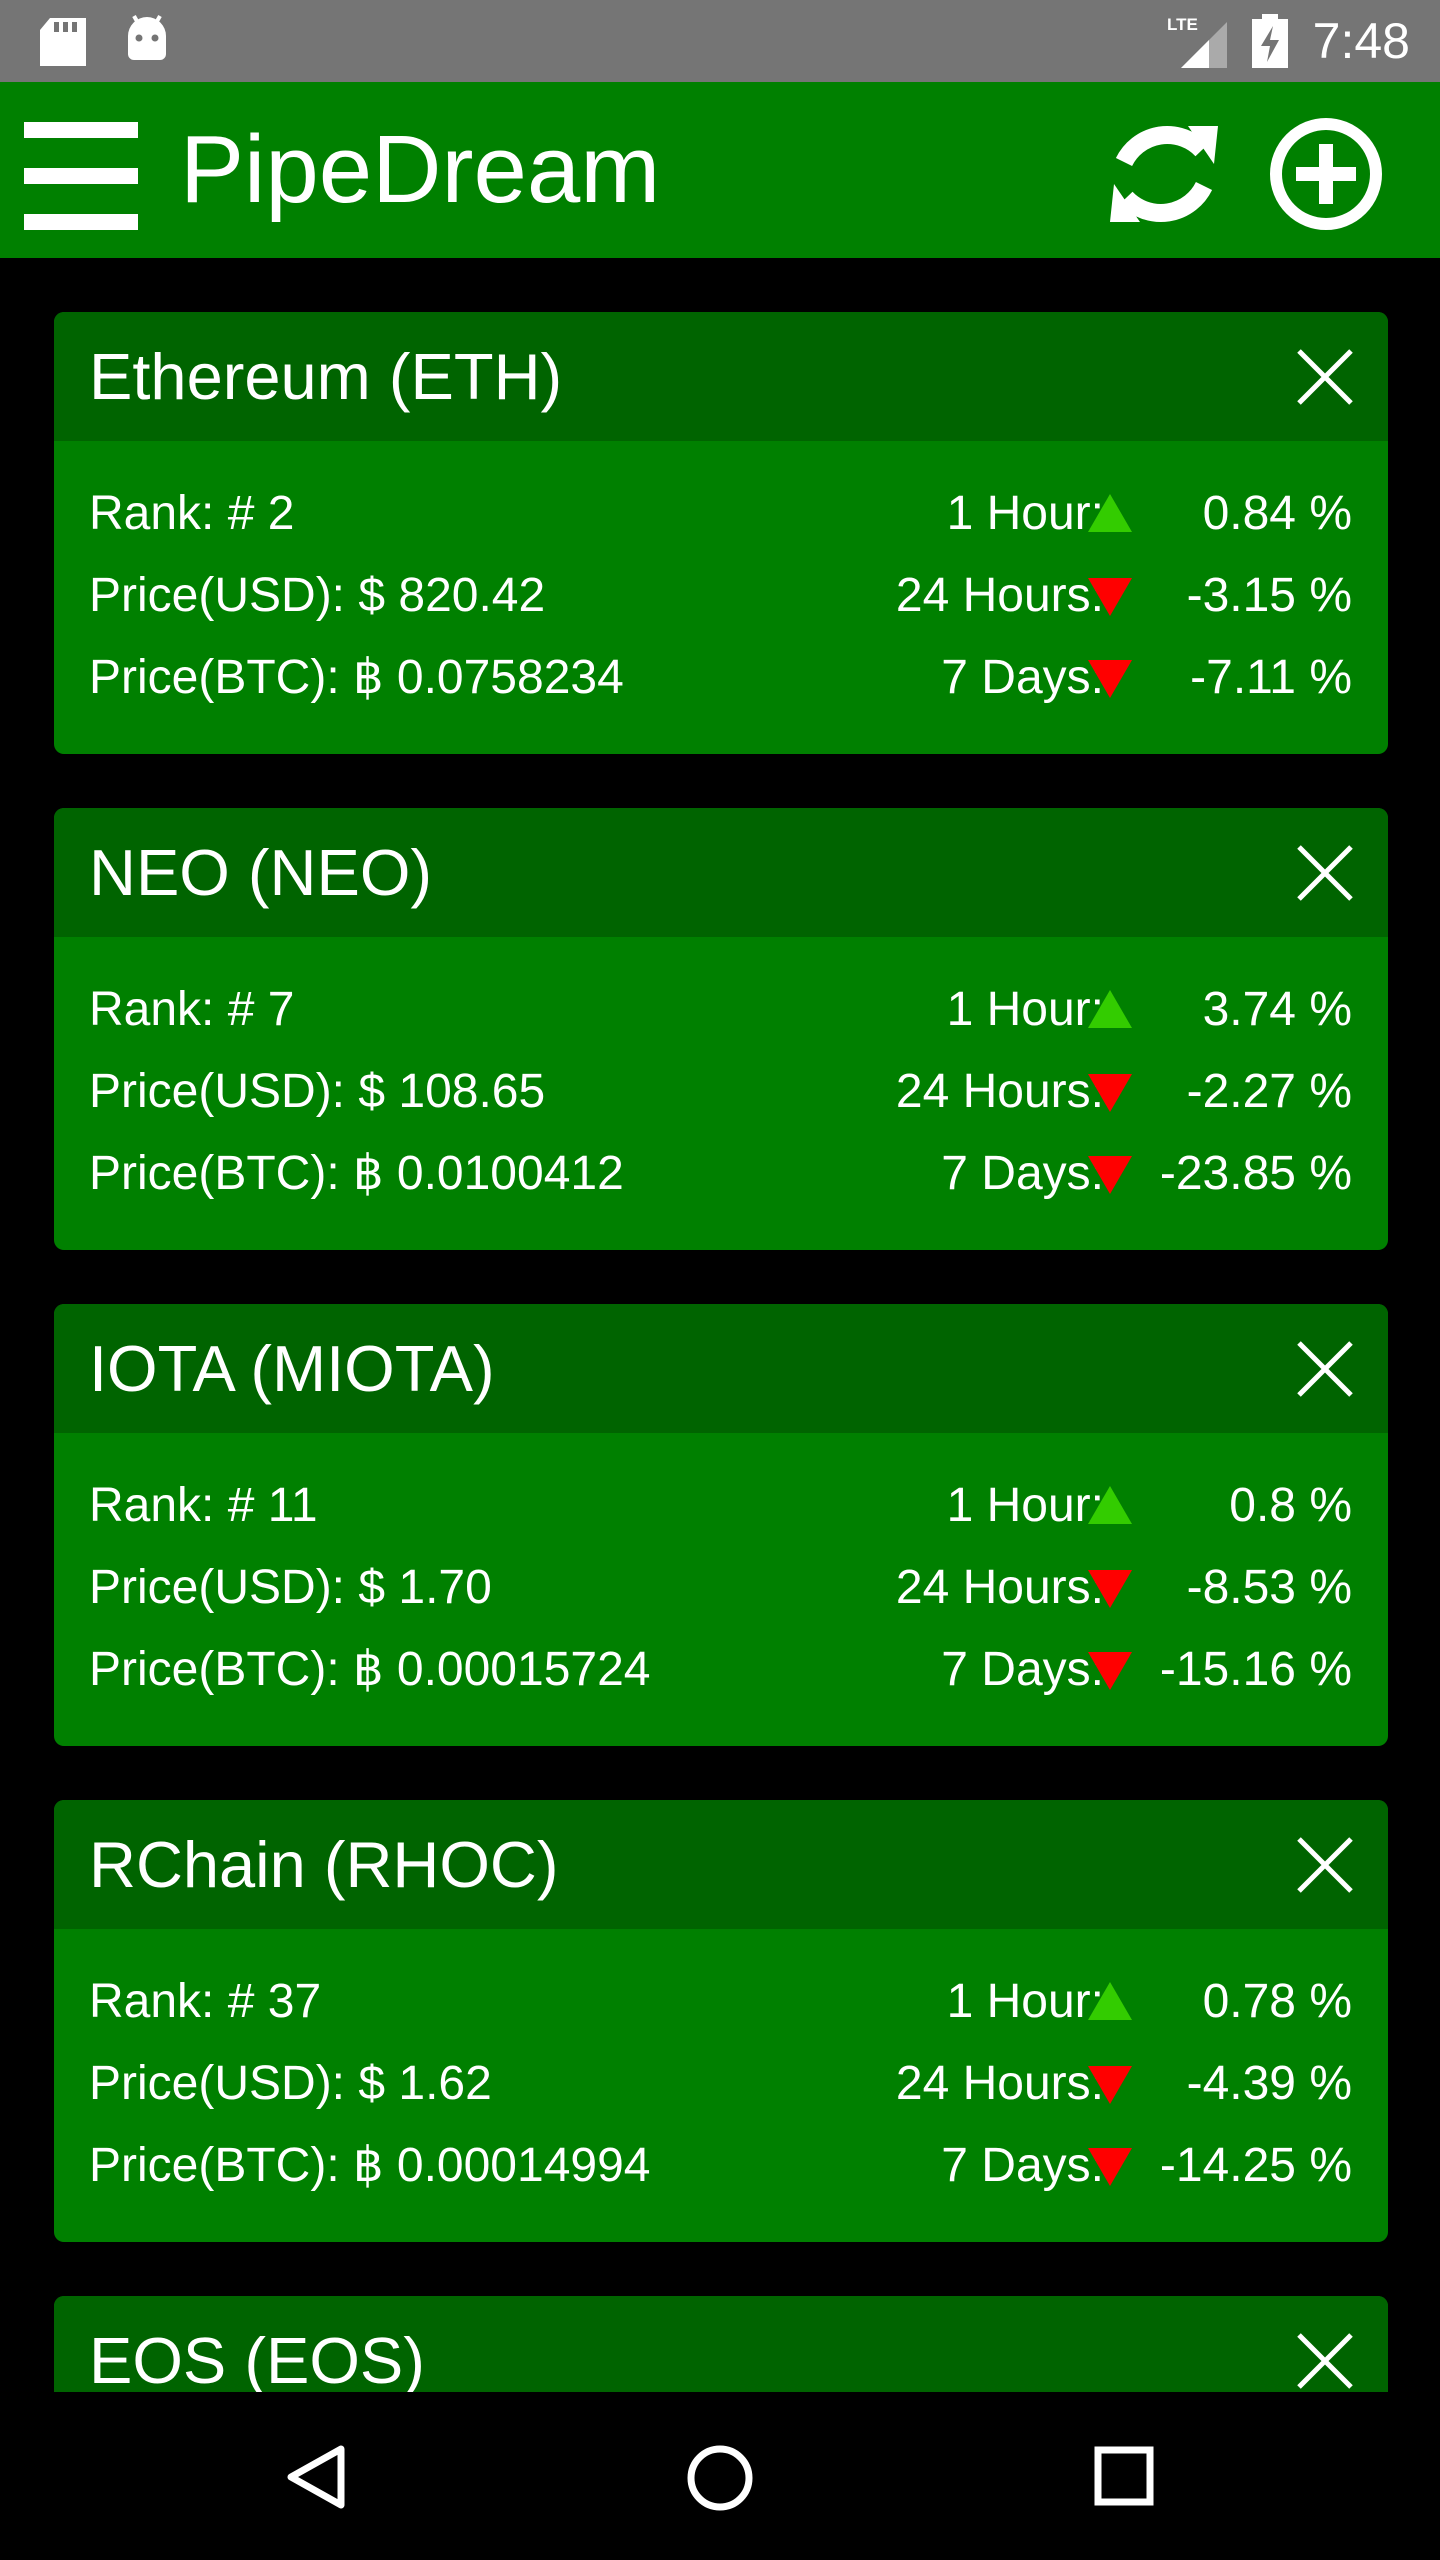  Describe the element at coordinates (316, 2477) in the screenshot. I see `back-button` at that location.